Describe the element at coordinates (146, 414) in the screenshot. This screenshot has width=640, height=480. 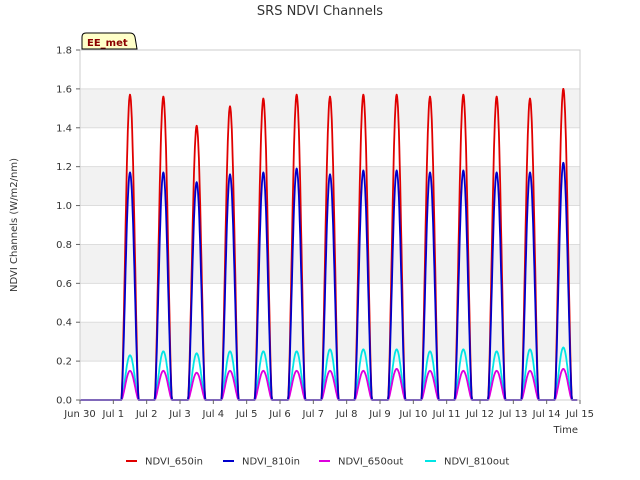
I see `x-tick-label: Jul 2` at that location.